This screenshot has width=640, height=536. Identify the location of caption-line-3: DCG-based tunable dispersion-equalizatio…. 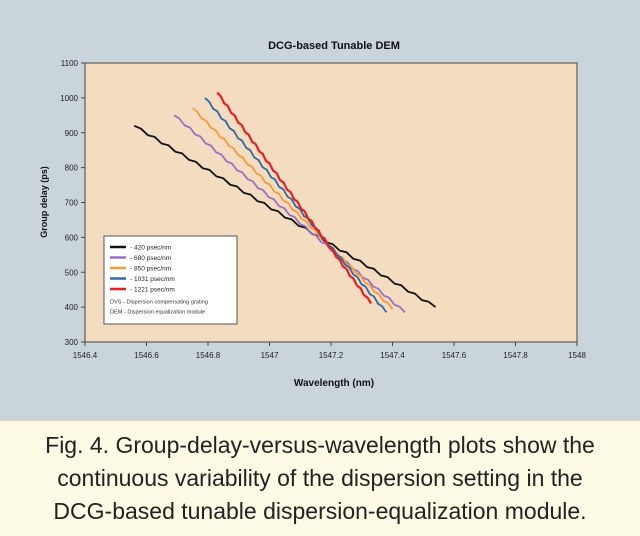
(320, 511).